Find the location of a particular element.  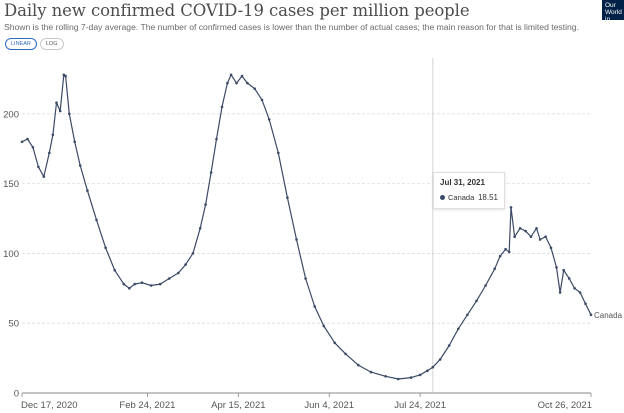

series-end-label: Canada is located at coordinates (608, 315).